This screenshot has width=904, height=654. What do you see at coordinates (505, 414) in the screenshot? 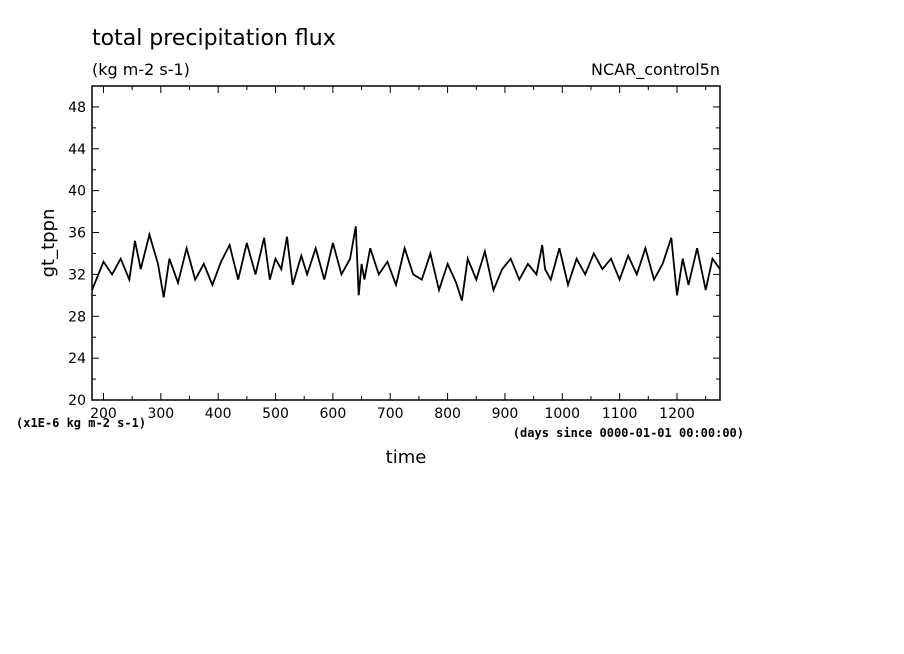
I see `x-tick-label: 900` at bounding box center [505, 414].